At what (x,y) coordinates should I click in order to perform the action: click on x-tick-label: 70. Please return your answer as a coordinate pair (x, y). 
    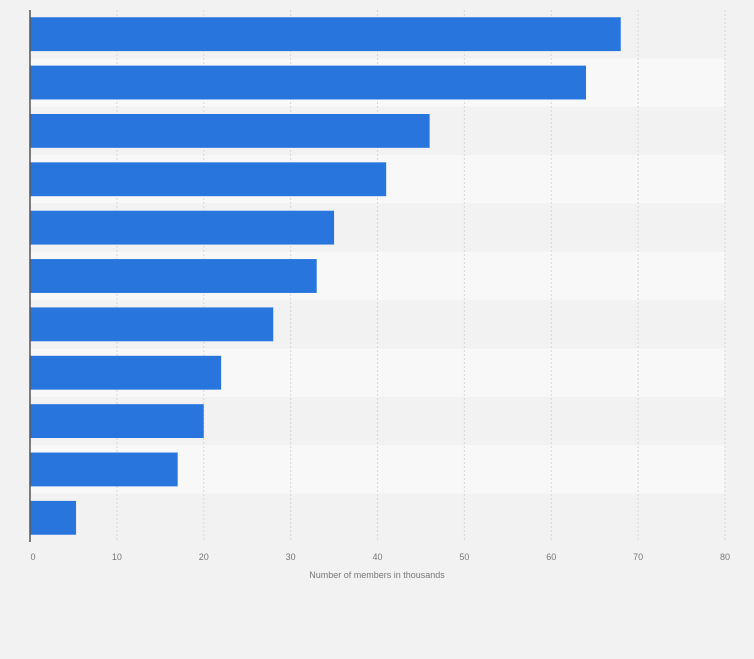
    Looking at the image, I should click on (638, 557).